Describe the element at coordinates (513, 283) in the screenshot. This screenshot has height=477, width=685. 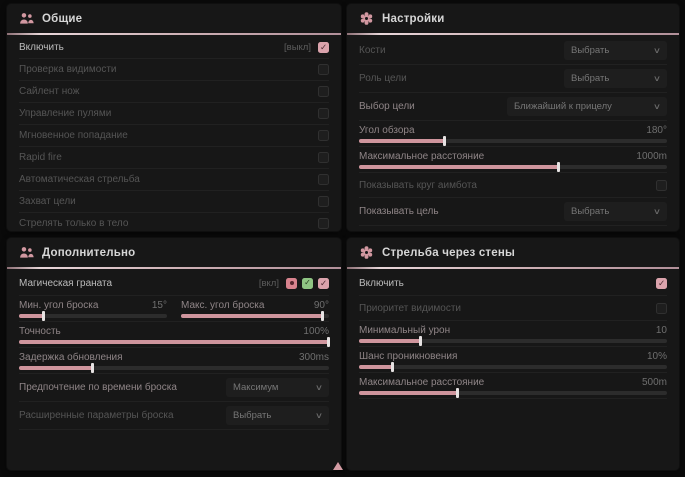
I see `row-walls-enable: Включить ✓` at that location.